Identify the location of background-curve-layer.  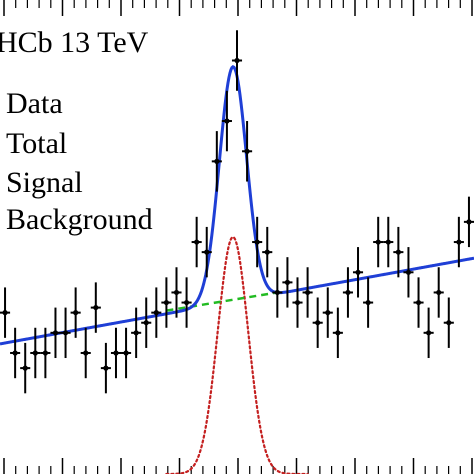
(222, 301).